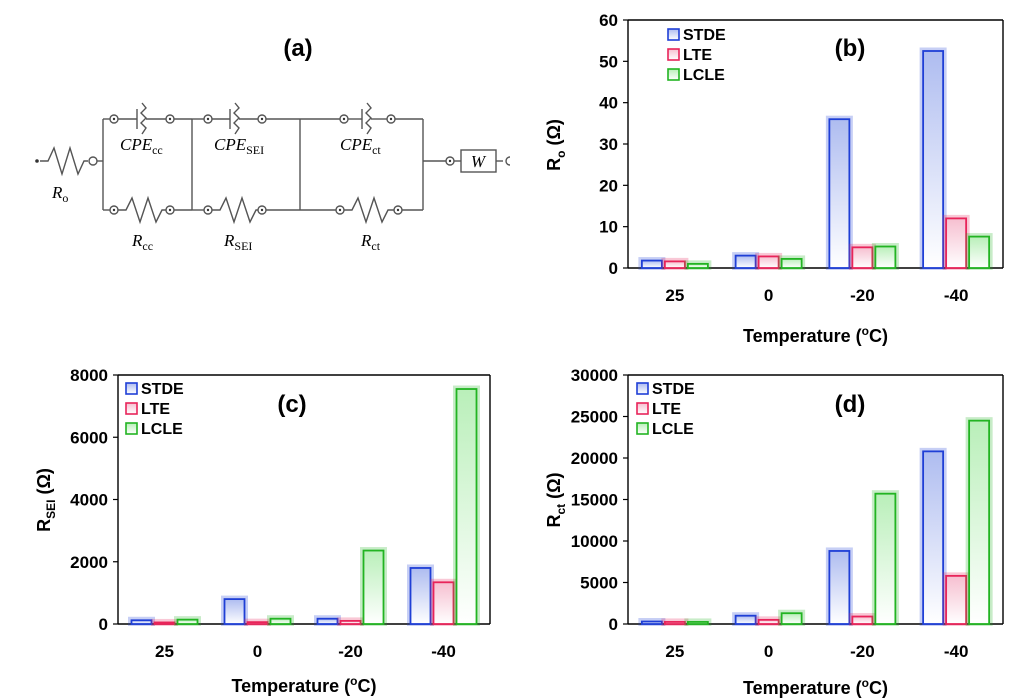 This screenshot has height=699, width=1012. I want to click on input-terminal, so click(37, 161).